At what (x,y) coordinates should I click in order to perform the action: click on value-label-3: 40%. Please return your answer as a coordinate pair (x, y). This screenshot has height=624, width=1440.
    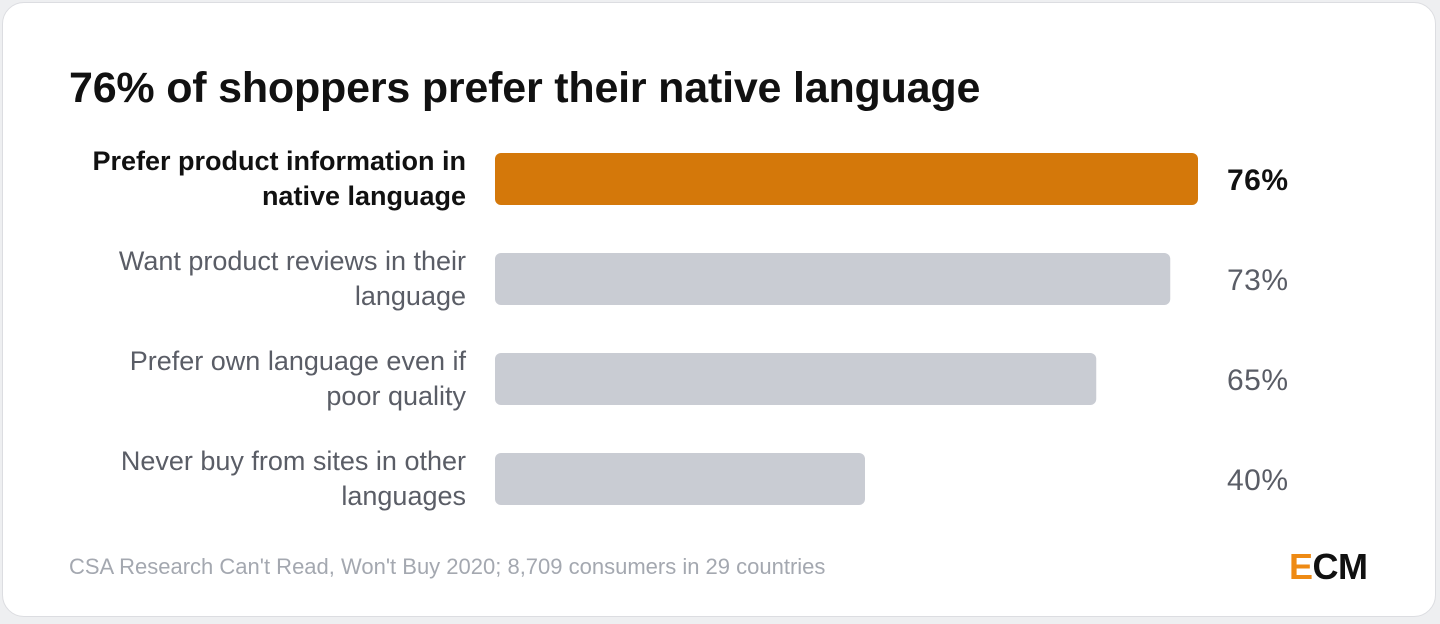
    Looking at the image, I should click on (1258, 480).